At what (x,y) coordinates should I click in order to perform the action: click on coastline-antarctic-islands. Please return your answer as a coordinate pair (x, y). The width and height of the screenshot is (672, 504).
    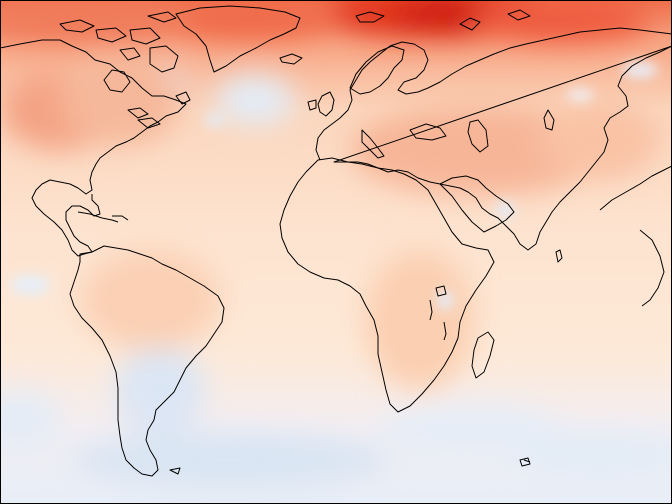
    Looking at the image, I should click on (350, 466).